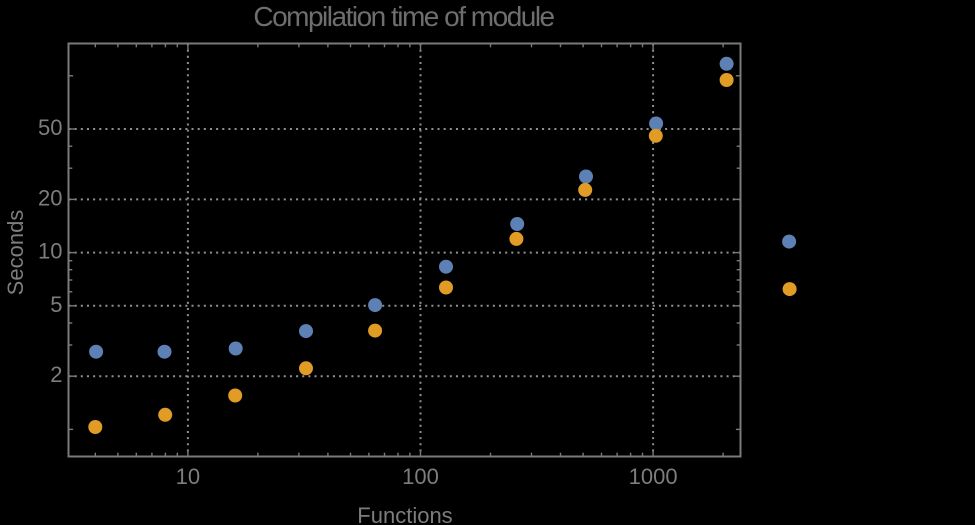  What do you see at coordinates (404, 514) in the screenshot?
I see `svg-text: Functions` at bounding box center [404, 514].